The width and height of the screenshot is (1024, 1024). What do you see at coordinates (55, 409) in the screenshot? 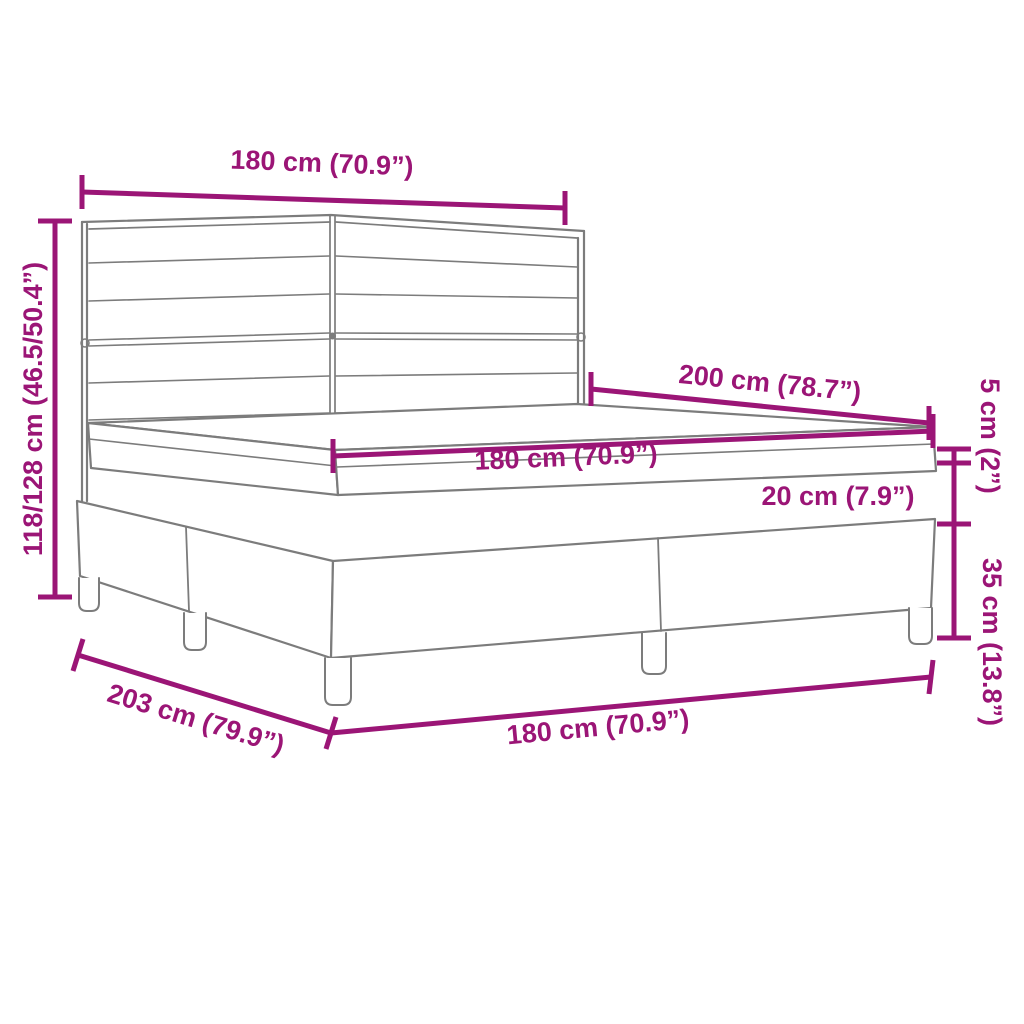
I see `dim-overall-height` at bounding box center [55, 409].